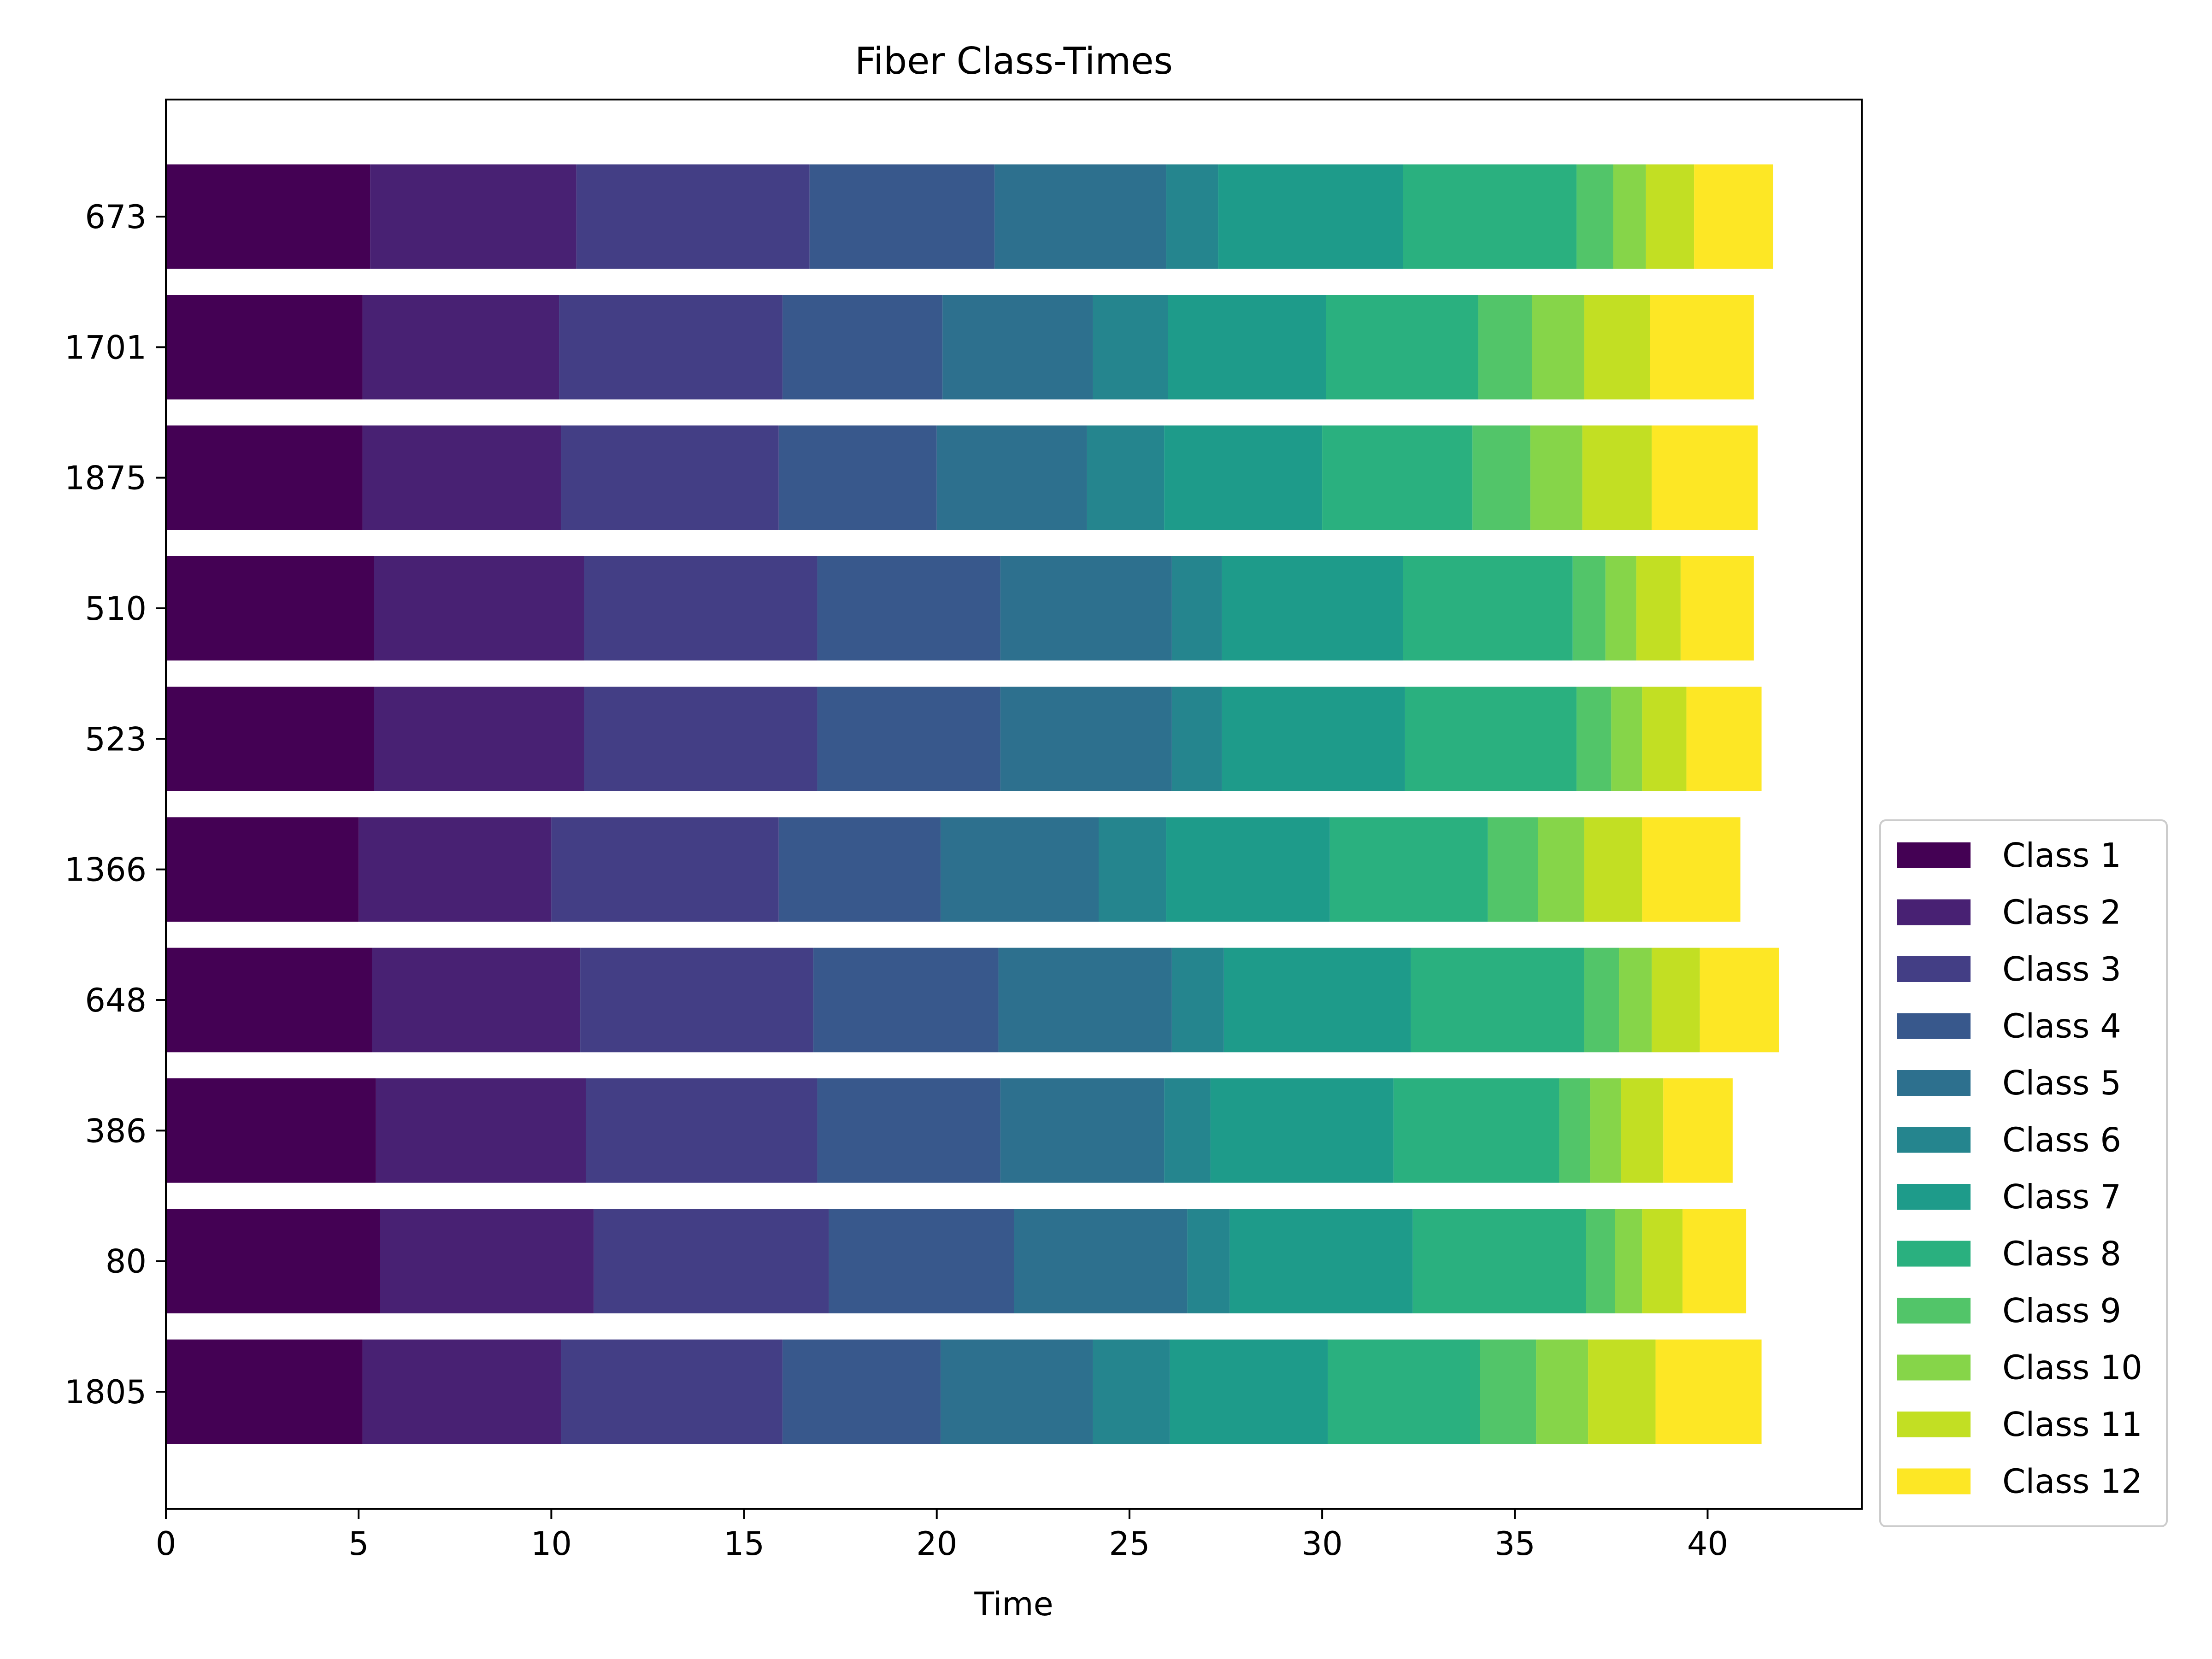  Describe the element at coordinates (2061, 1310) in the screenshot. I see `legend-label-class-9: Class 9` at that location.